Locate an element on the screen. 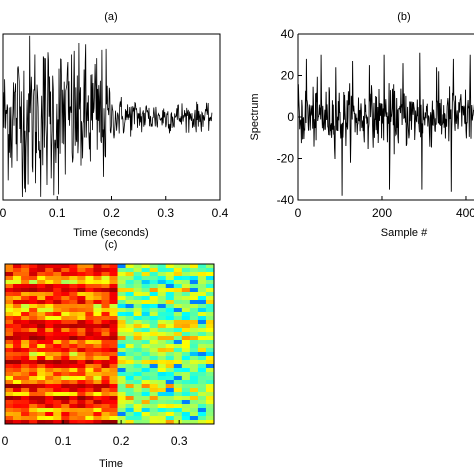  panel-b-y-tick-label: -20 is located at coordinates (286, 159).